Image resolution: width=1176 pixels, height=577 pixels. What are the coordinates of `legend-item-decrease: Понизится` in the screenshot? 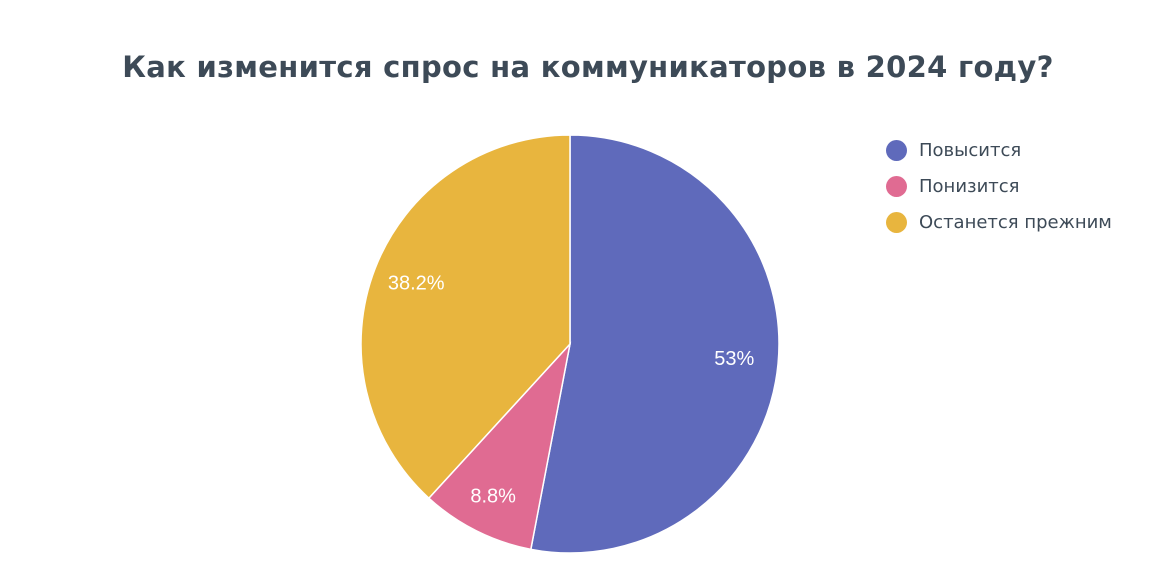 It's located at (999, 186).